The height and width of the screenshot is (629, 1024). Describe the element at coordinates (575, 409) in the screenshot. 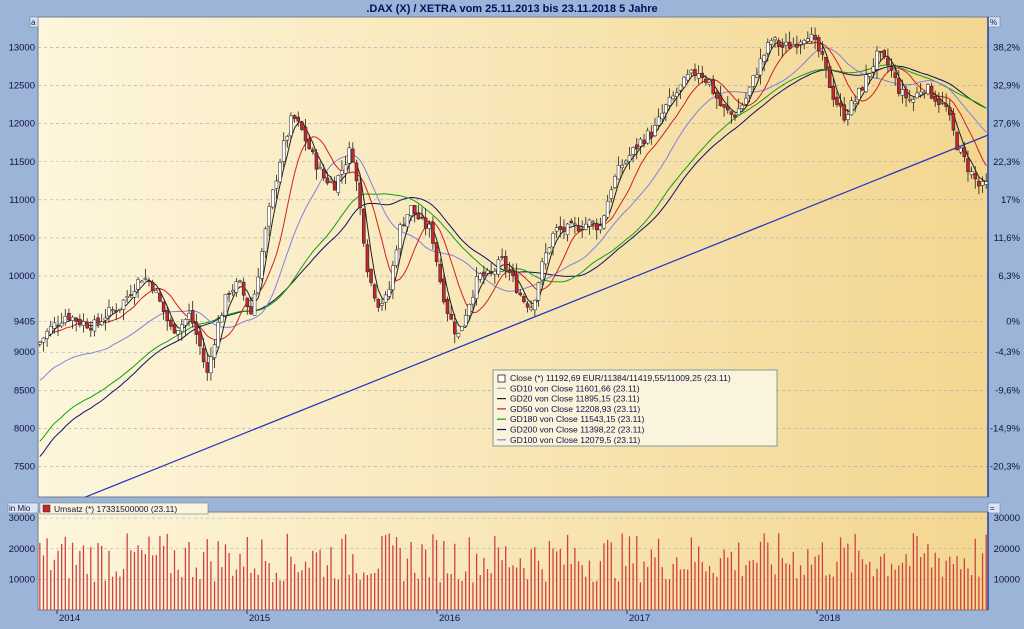

I see `legend-label-gd50: GD50 von Close 12208,93 (23.11)` at that location.